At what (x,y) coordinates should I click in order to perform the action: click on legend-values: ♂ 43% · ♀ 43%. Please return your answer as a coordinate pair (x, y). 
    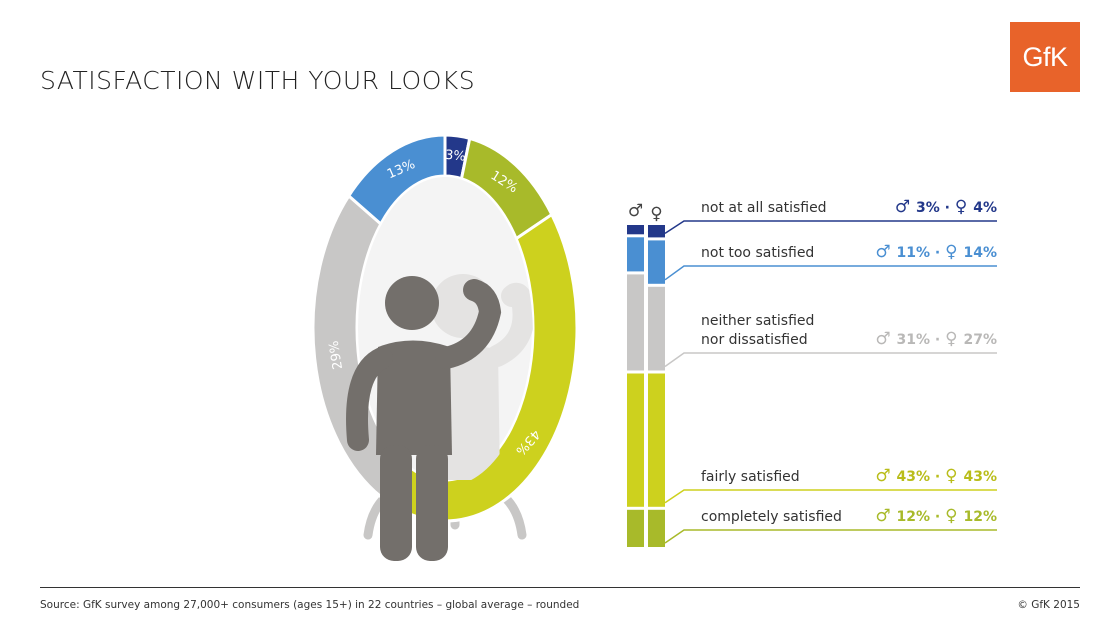
    Looking at the image, I should click on (936, 476).